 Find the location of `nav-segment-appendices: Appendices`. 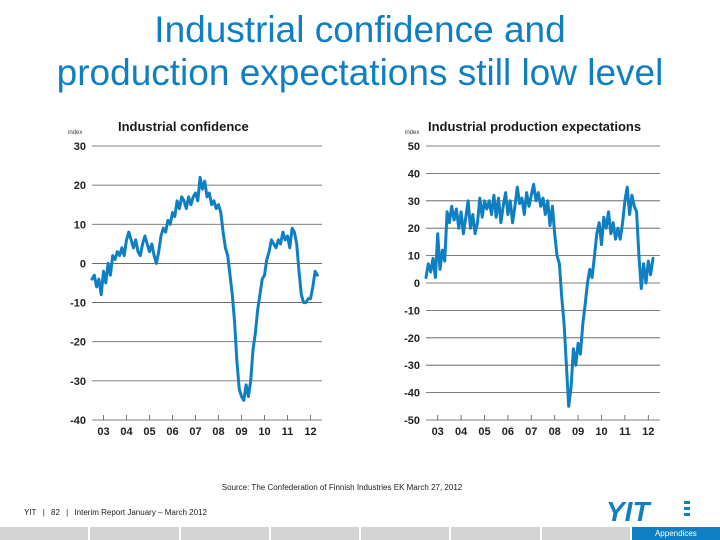

nav-segment-appendices: Appendices is located at coordinates (675, 533).